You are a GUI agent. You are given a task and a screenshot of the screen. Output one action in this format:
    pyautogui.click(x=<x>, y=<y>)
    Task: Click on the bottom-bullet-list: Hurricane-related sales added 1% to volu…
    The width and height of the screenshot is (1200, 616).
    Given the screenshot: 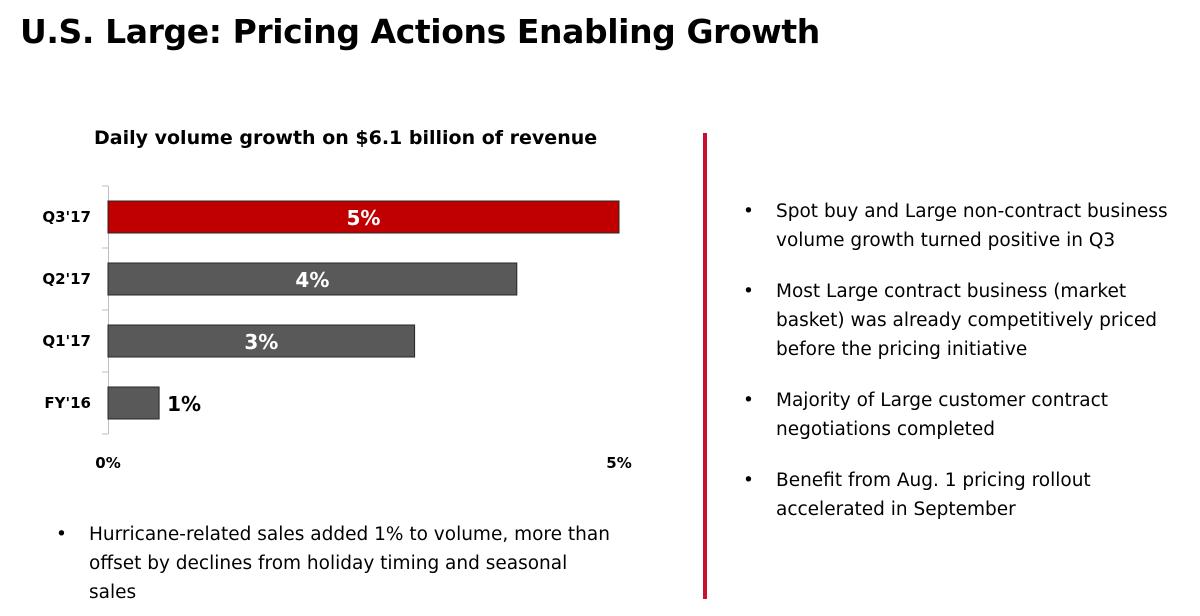 What is the action you would take?
    pyautogui.click(x=336, y=563)
    